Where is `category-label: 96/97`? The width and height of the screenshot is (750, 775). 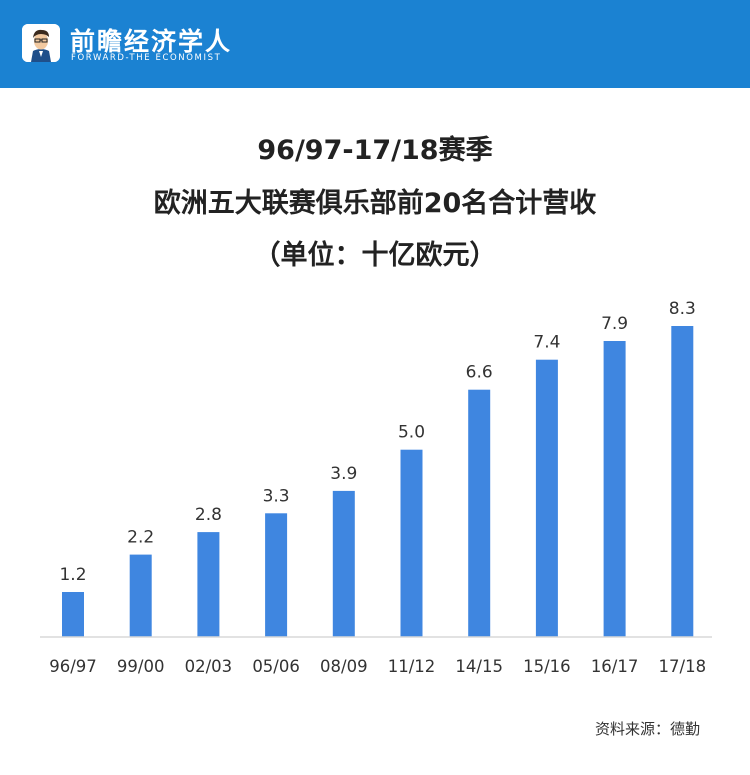 category-label: 96/97 is located at coordinates (73, 666).